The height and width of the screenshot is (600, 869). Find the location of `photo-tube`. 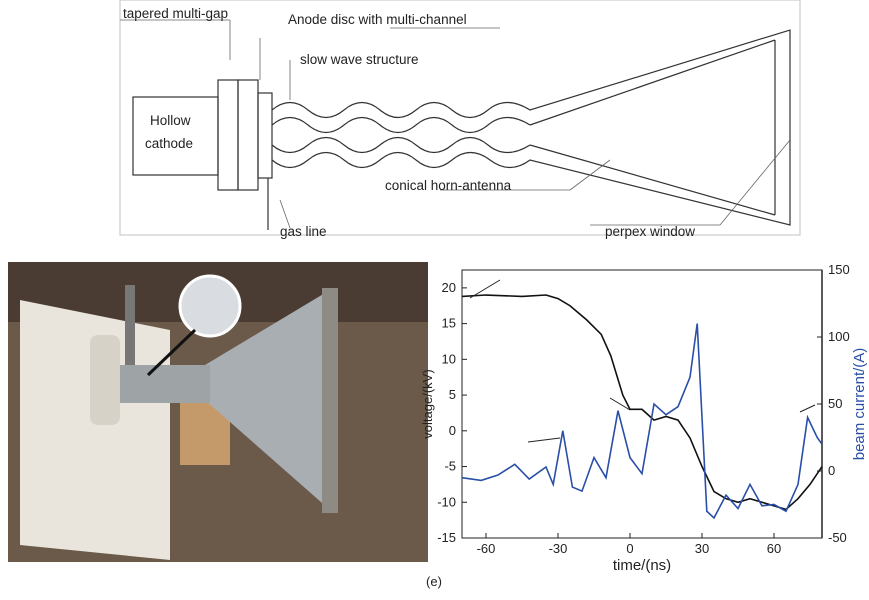

photo-tube is located at coordinates (160, 384).